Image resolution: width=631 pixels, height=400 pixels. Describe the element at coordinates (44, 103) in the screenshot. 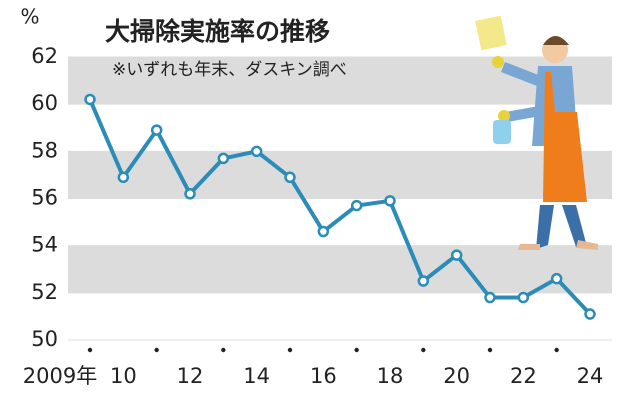

I see `y-tick-label: 60` at that location.